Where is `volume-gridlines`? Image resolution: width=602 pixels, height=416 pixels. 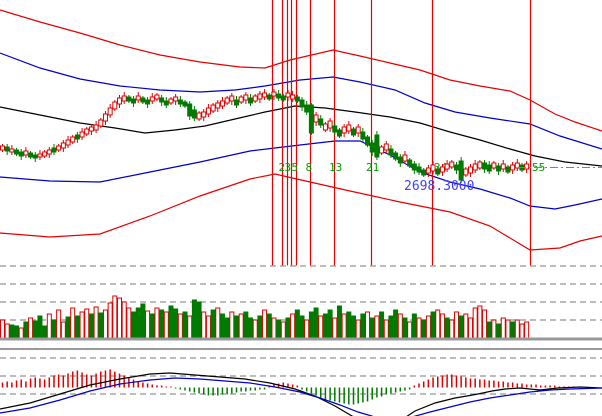 volume-gridlines is located at coordinates (301, 293).